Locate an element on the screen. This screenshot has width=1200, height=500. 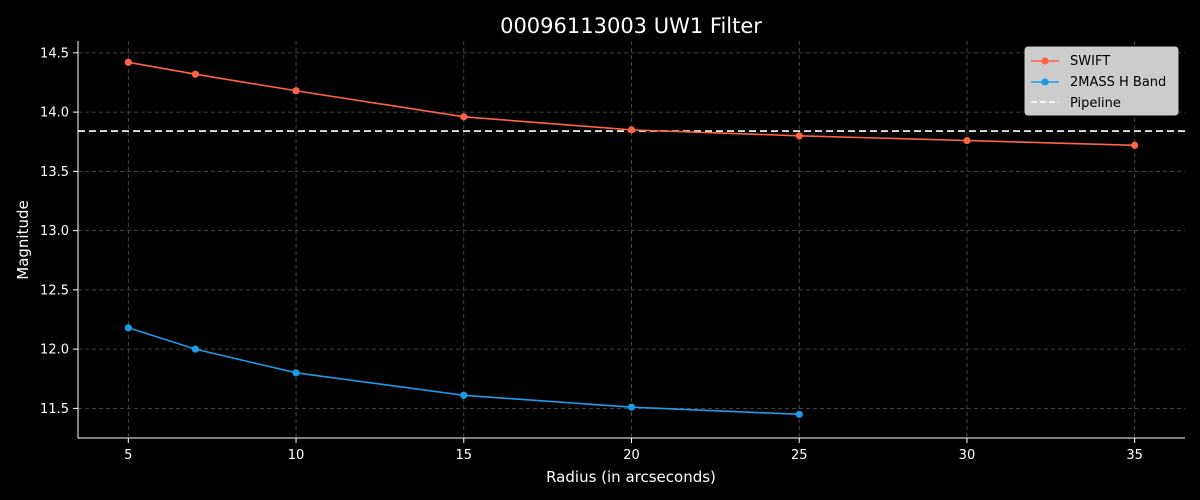
legend: SWIFT 2MASS H Band Pipeline is located at coordinates (1101, 81).